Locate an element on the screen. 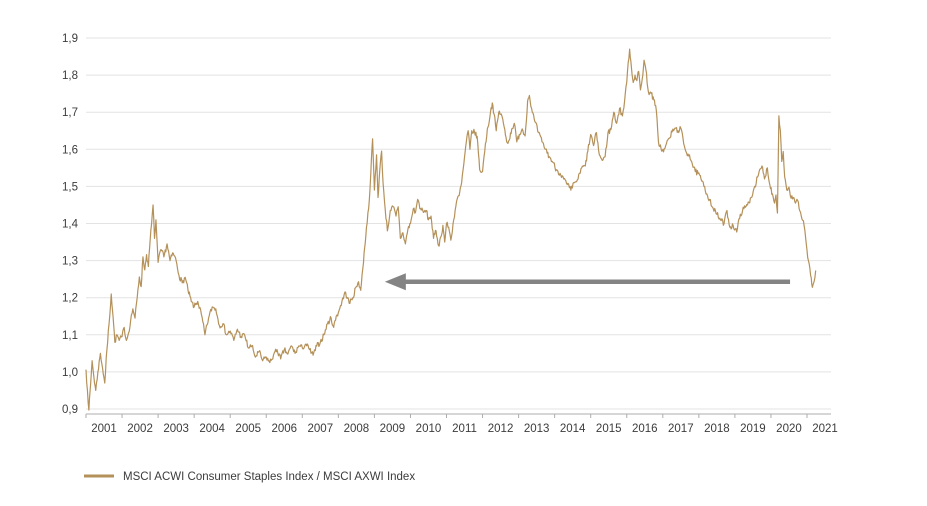 The image size is (927, 506). y-tick-label: 1,4 is located at coordinates (70, 225).